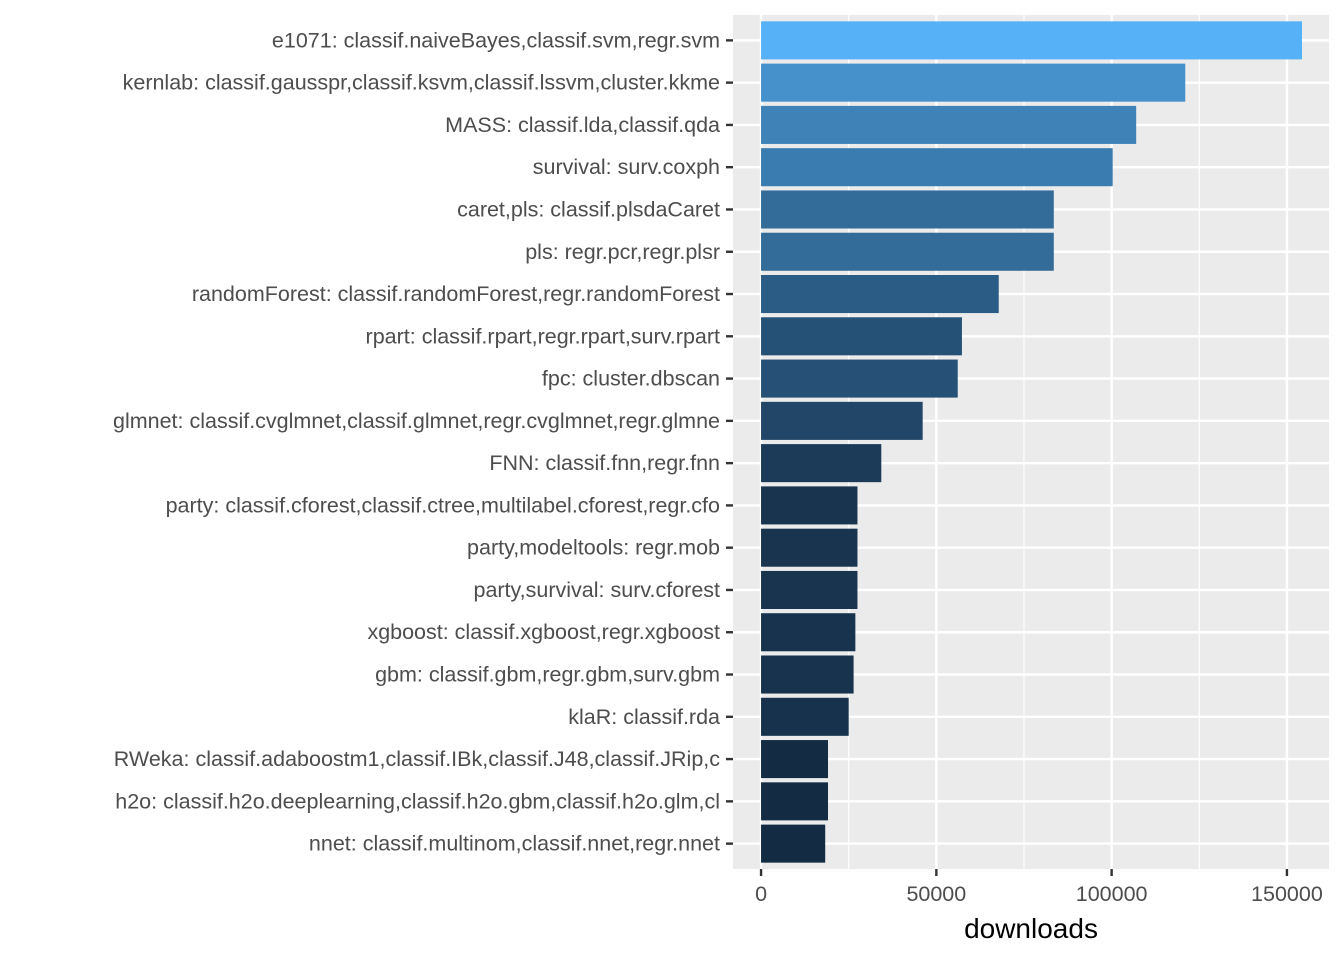  What do you see at coordinates (1287, 894) in the screenshot?
I see `x-tick-label: 150000` at bounding box center [1287, 894].